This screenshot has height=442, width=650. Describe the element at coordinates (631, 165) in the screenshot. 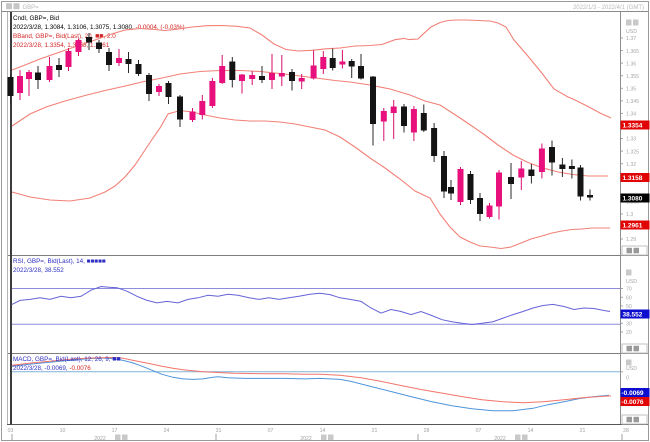

I see `svg-text: 1.32` at that location.